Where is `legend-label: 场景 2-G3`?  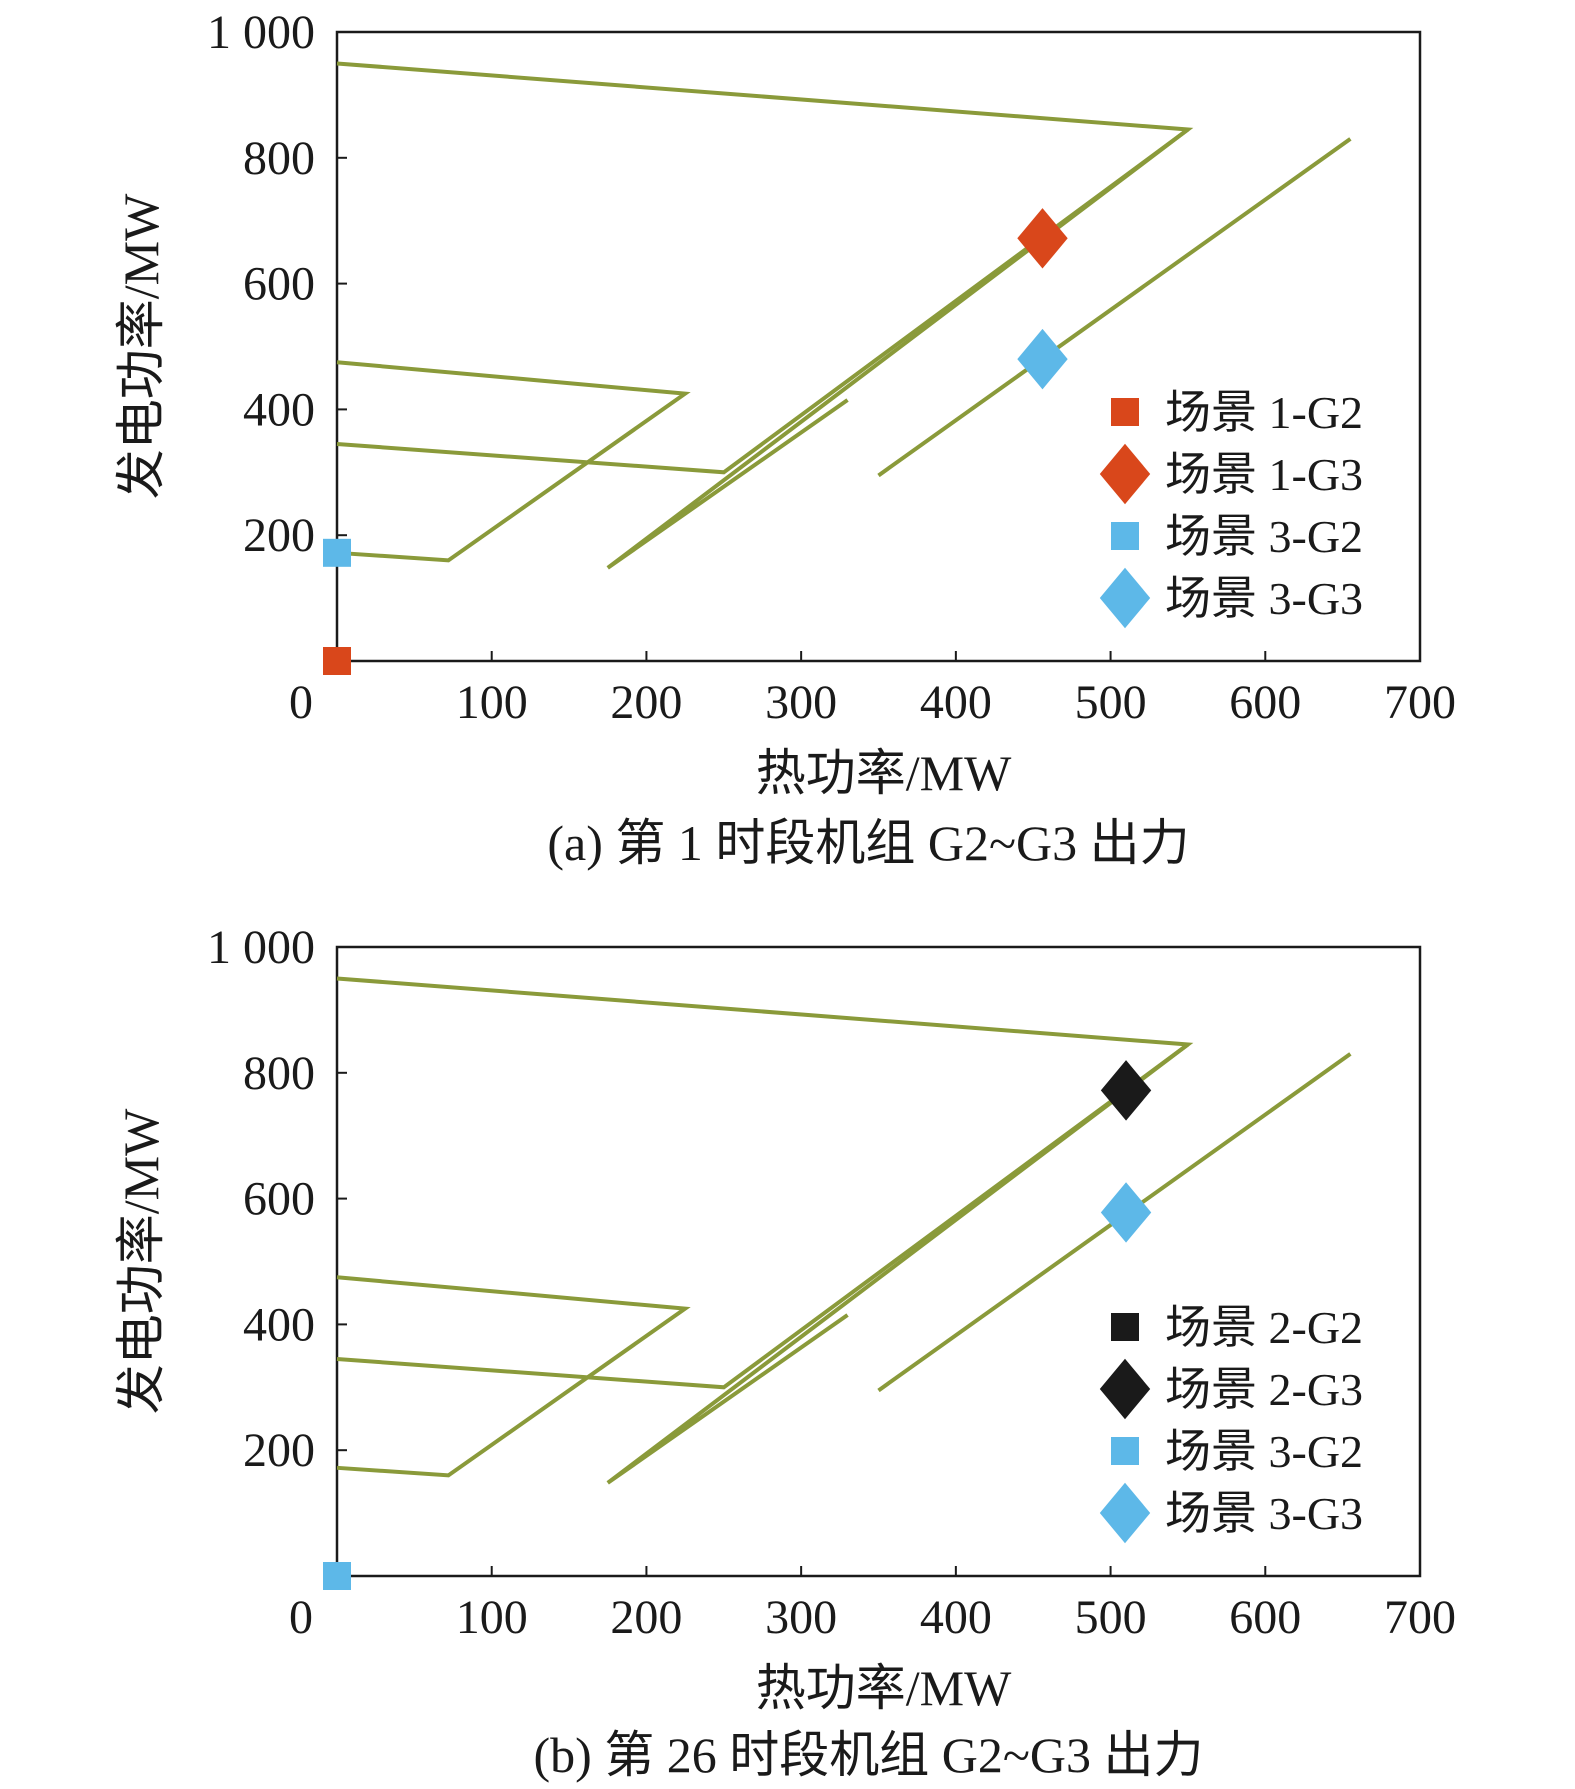 legend-label: 场景 2-G3 is located at coordinates (1264, 1389).